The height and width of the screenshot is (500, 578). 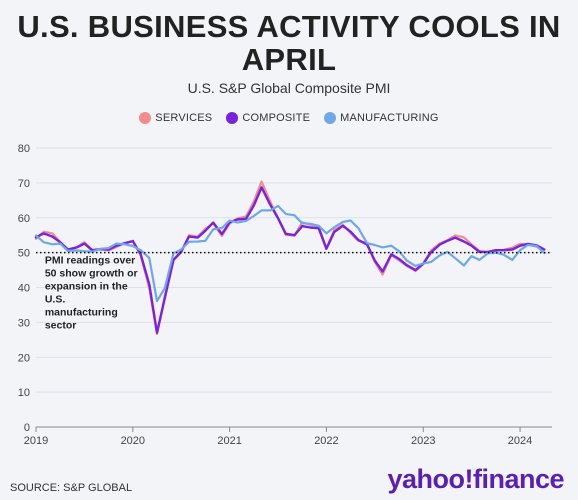 What do you see at coordinates (184, 118) in the screenshot?
I see `legend-label-services: SERVICES` at bounding box center [184, 118].